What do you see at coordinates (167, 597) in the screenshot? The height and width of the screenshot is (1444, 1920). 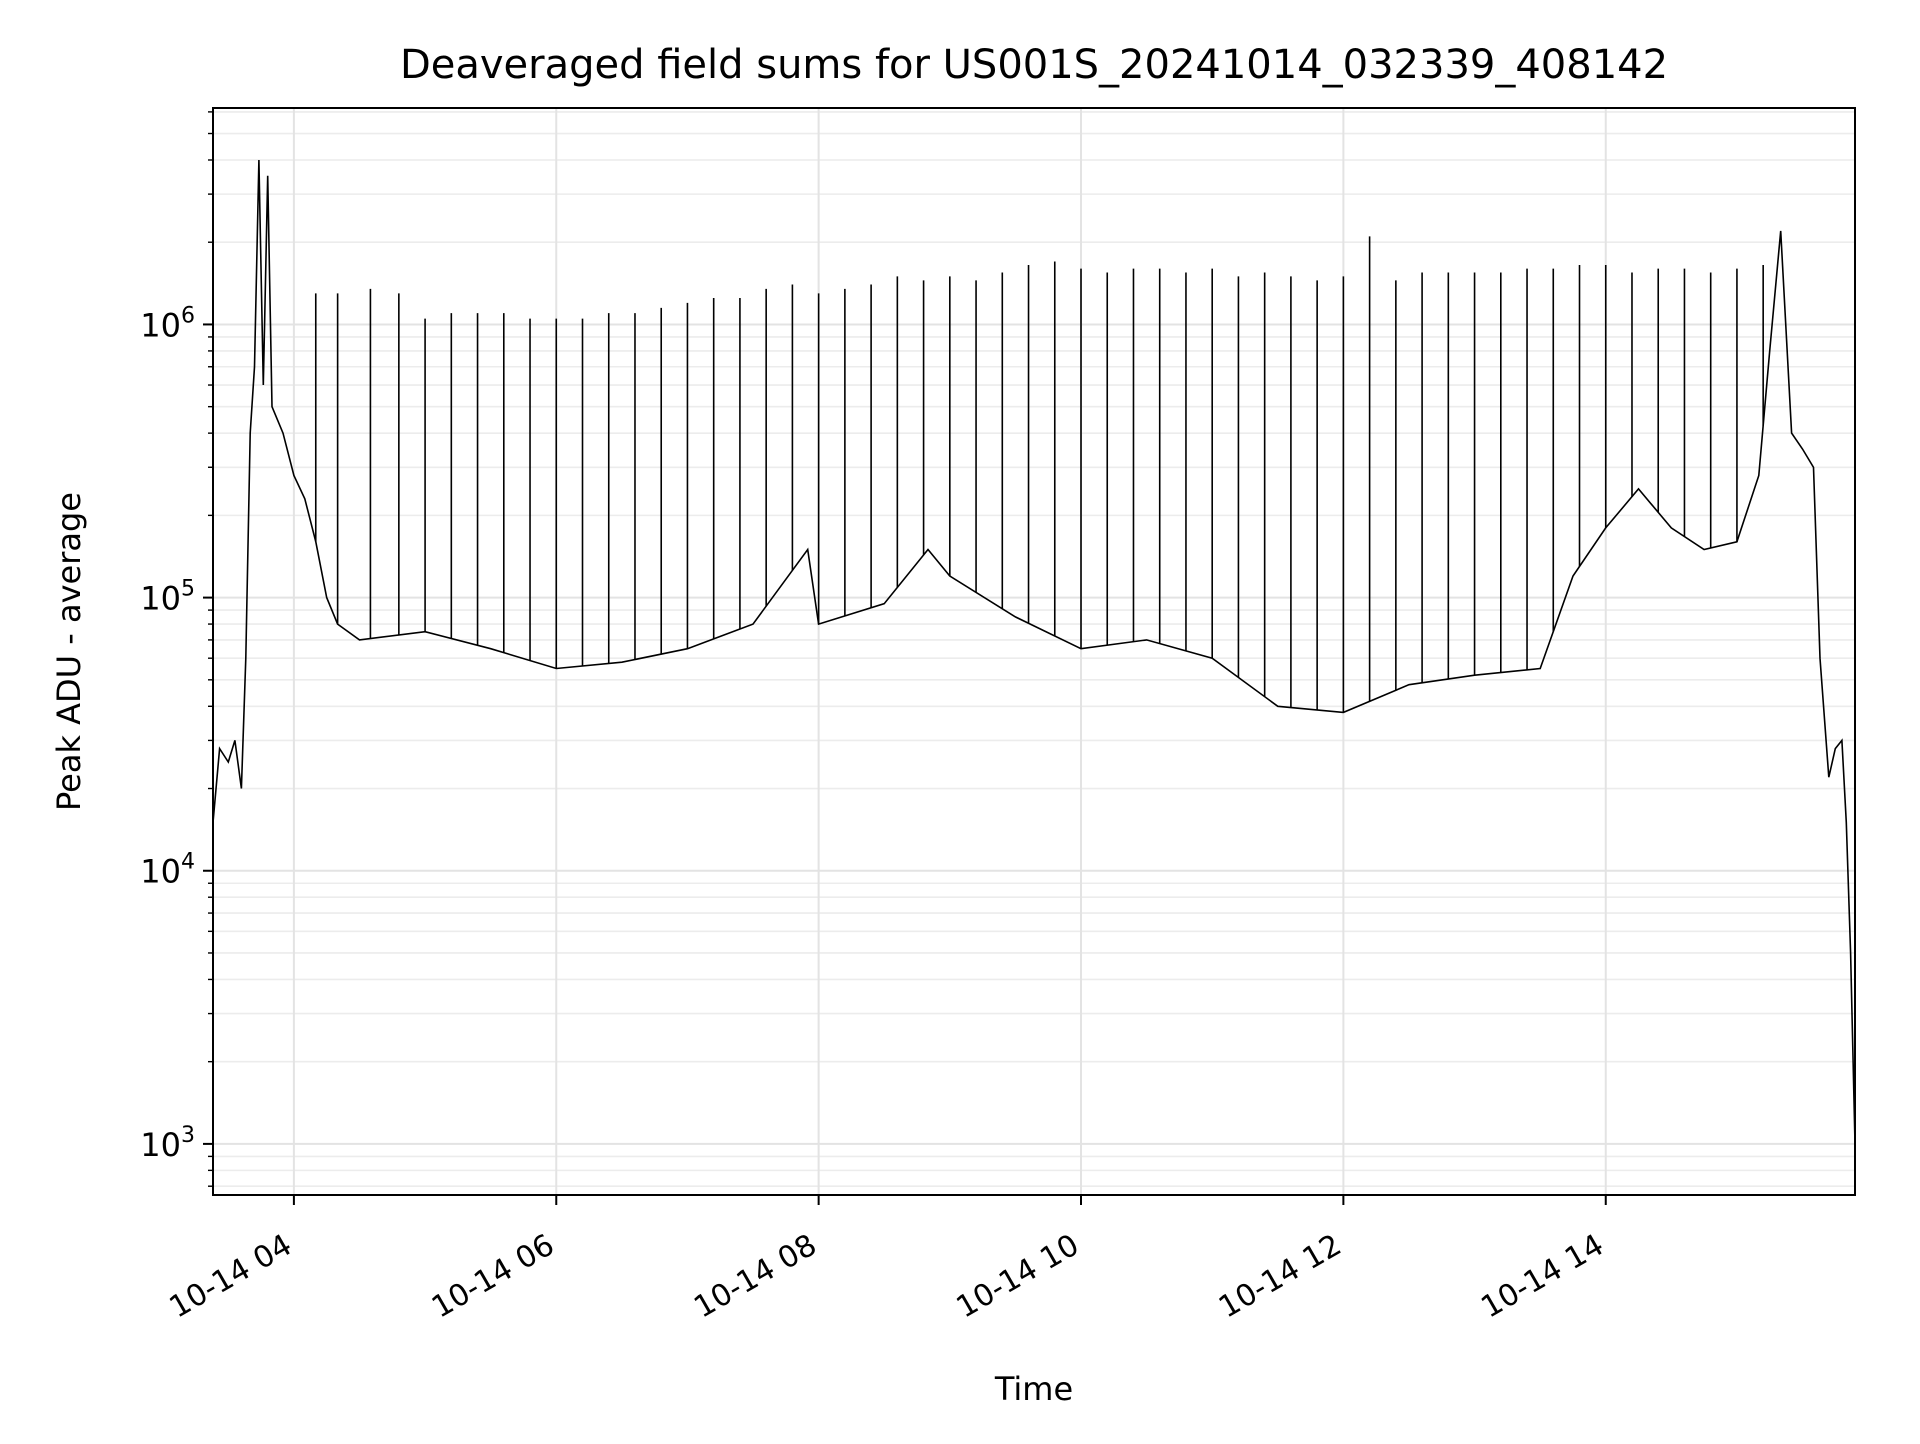 I see `y-tick-label: 105` at bounding box center [167, 597].